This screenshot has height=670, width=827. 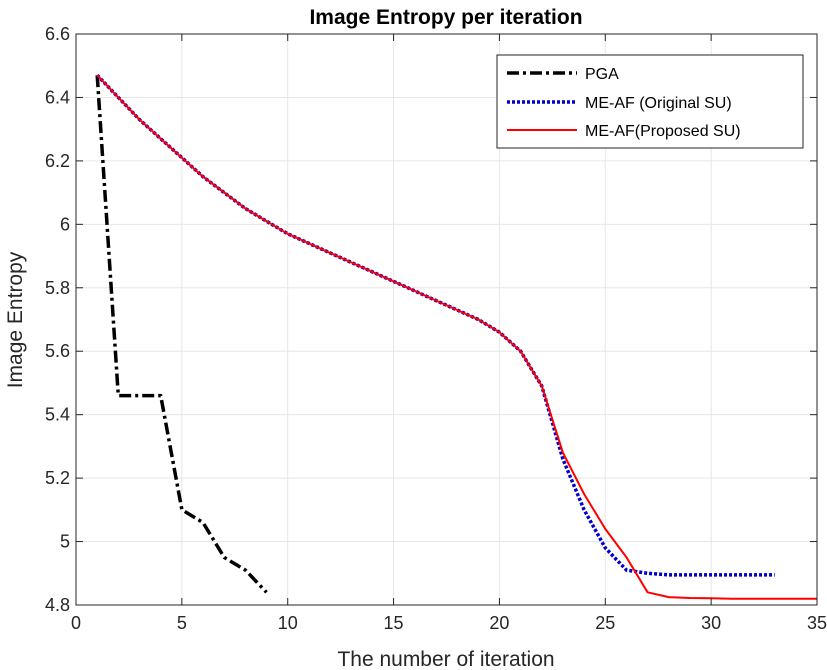 I want to click on x-tick-label: 5, so click(x=182, y=623).